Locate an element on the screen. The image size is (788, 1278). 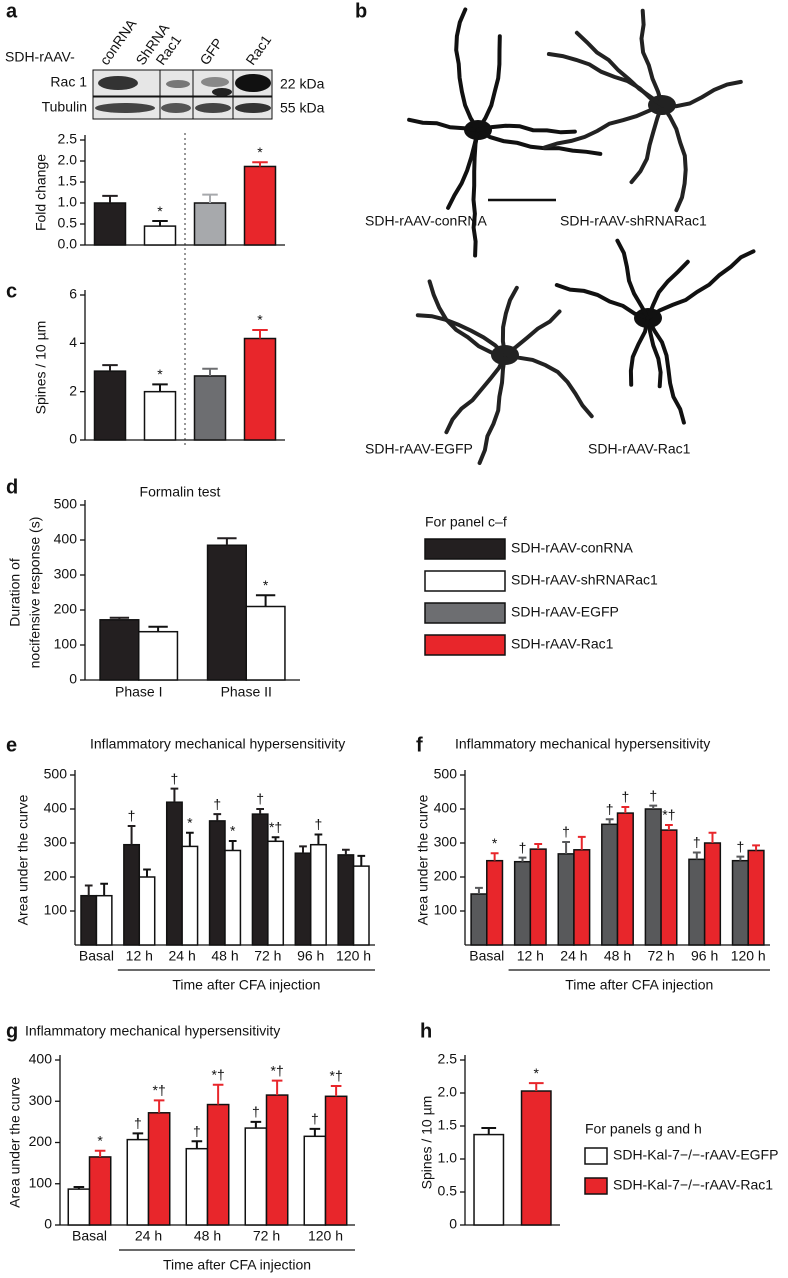
neuron-caption: SDH-rAAV-conRNA is located at coordinates (426, 221).